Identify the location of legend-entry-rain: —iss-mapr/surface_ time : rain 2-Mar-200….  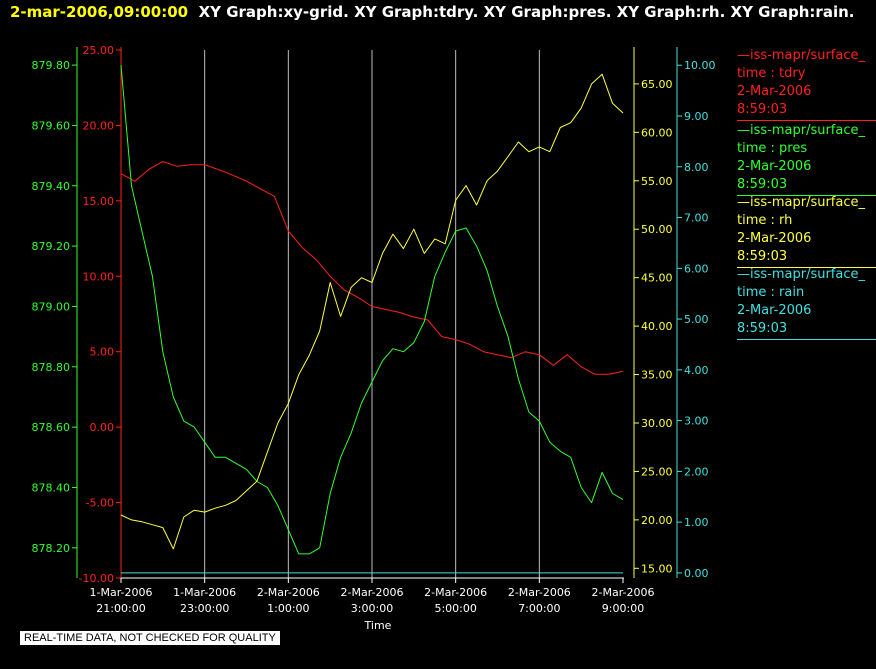
(806, 303).